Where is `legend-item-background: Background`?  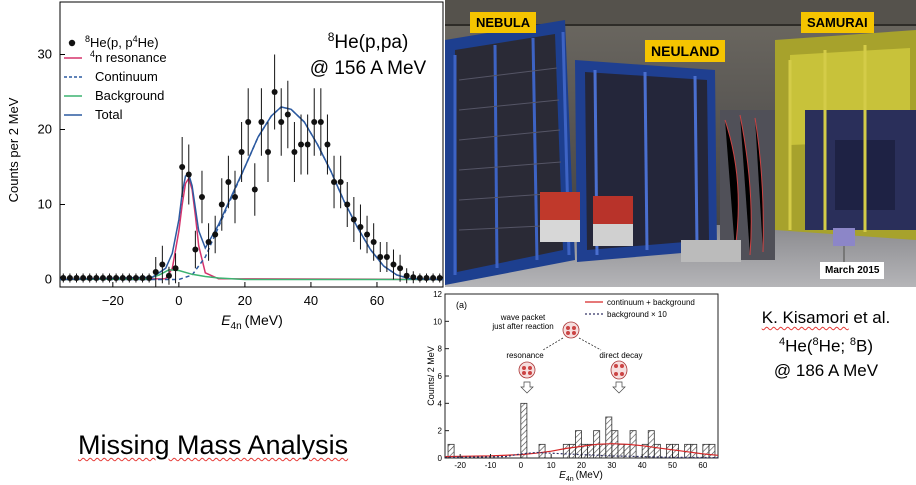 legend-item-background: Background is located at coordinates (114, 95).